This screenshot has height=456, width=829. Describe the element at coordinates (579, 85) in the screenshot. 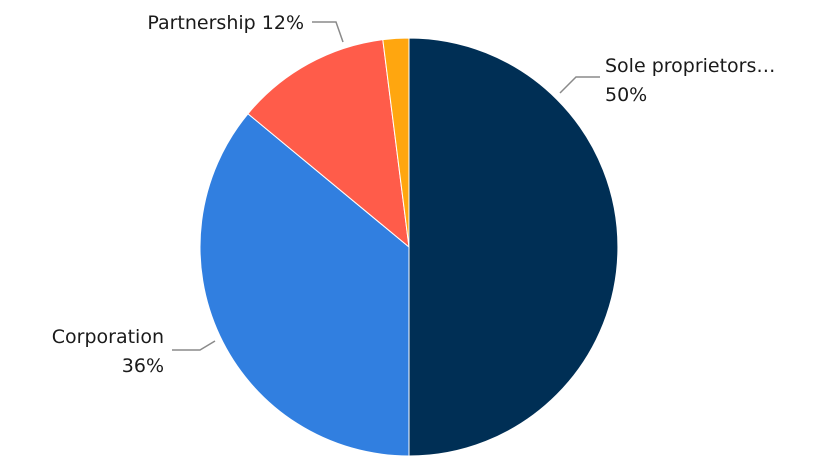

I see `leader-line-sole-proprietors` at that location.